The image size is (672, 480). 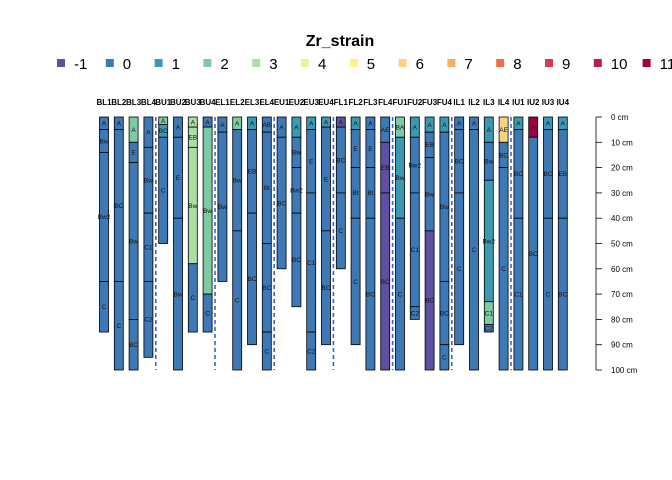 What do you see at coordinates (119, 102) in the screenshot?
I see `profile-name: BL2` at bounding box center [119, 102].